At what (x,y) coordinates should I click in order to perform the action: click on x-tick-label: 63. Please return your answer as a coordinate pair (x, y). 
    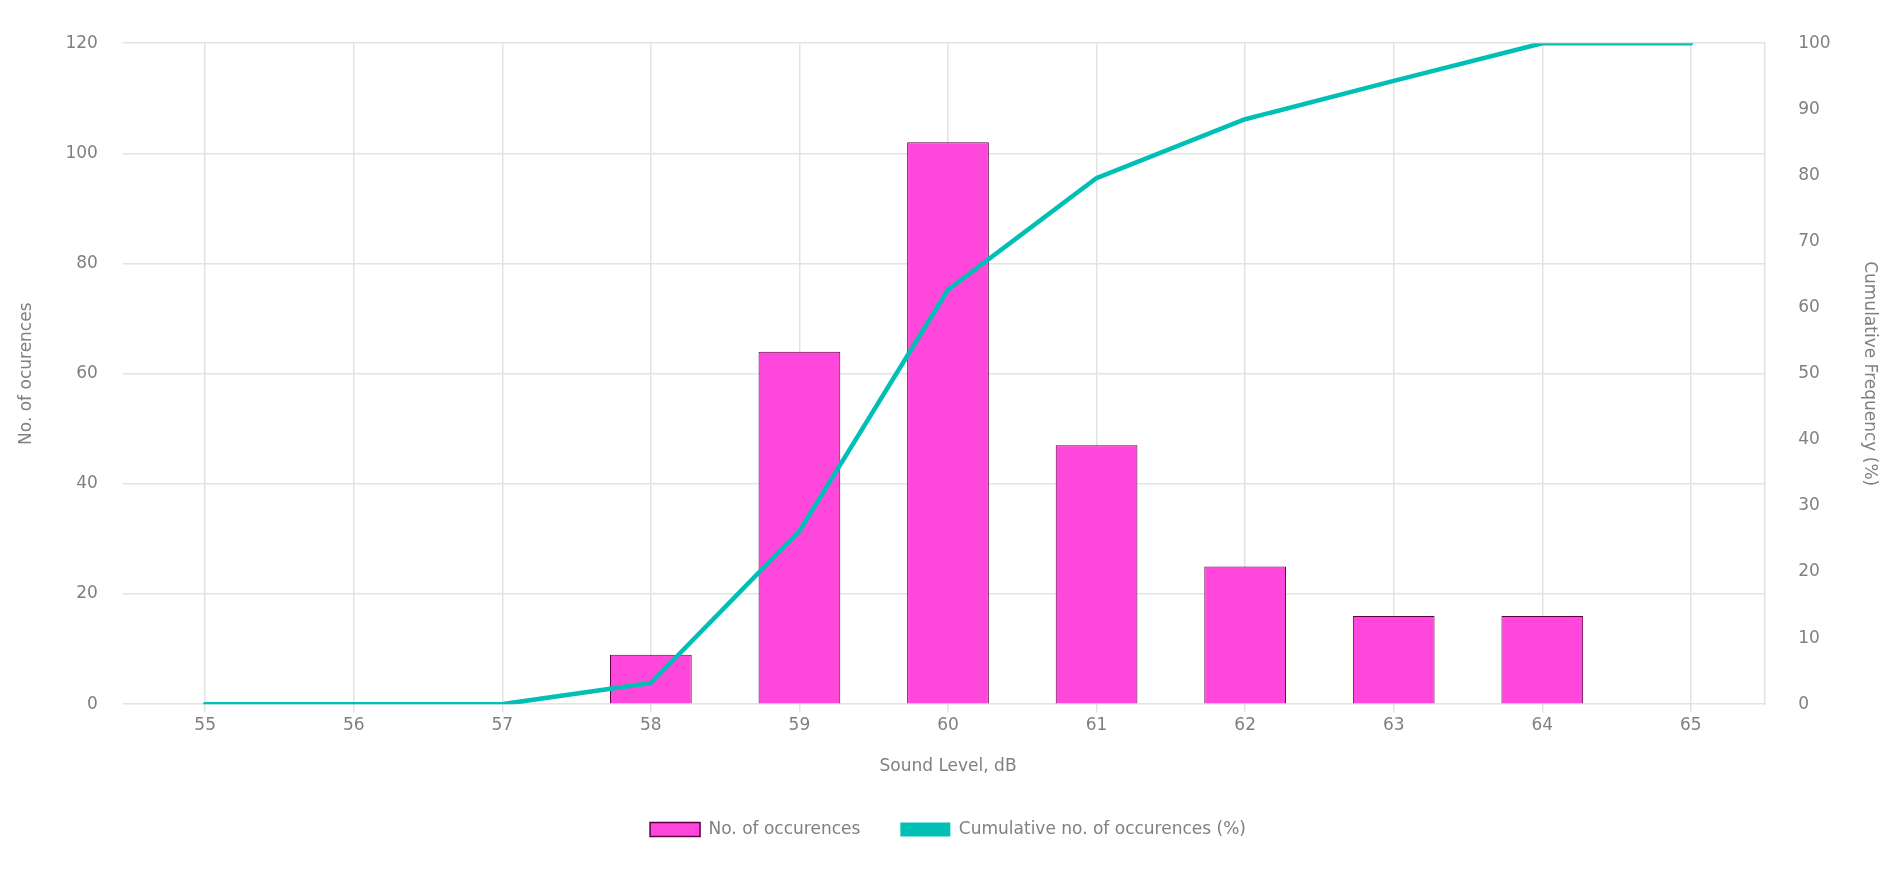
    Looking at the image, I should click on (1393, 723).